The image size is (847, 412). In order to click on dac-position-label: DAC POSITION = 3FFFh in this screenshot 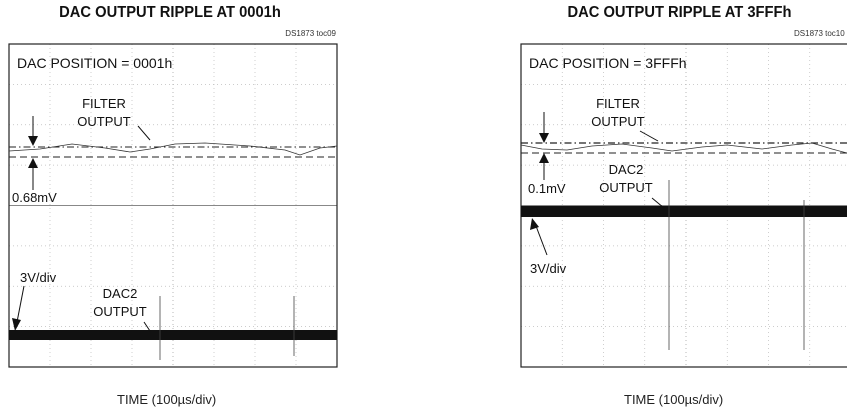, I will do `click(608, 63)`.